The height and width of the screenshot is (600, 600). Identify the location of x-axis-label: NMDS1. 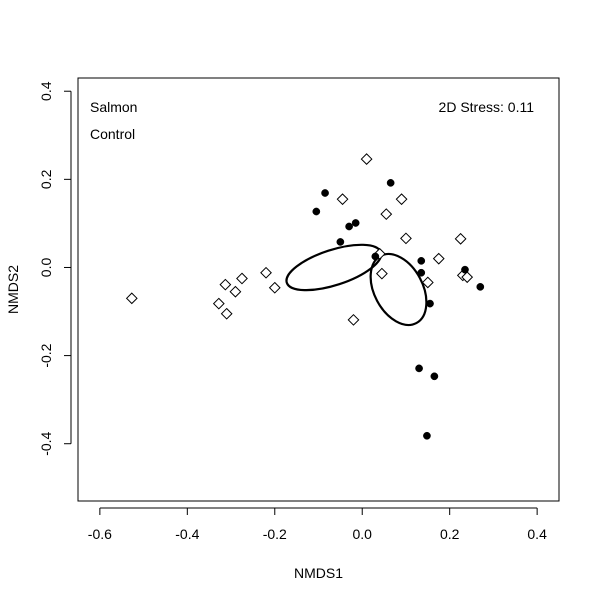
(318, 573).